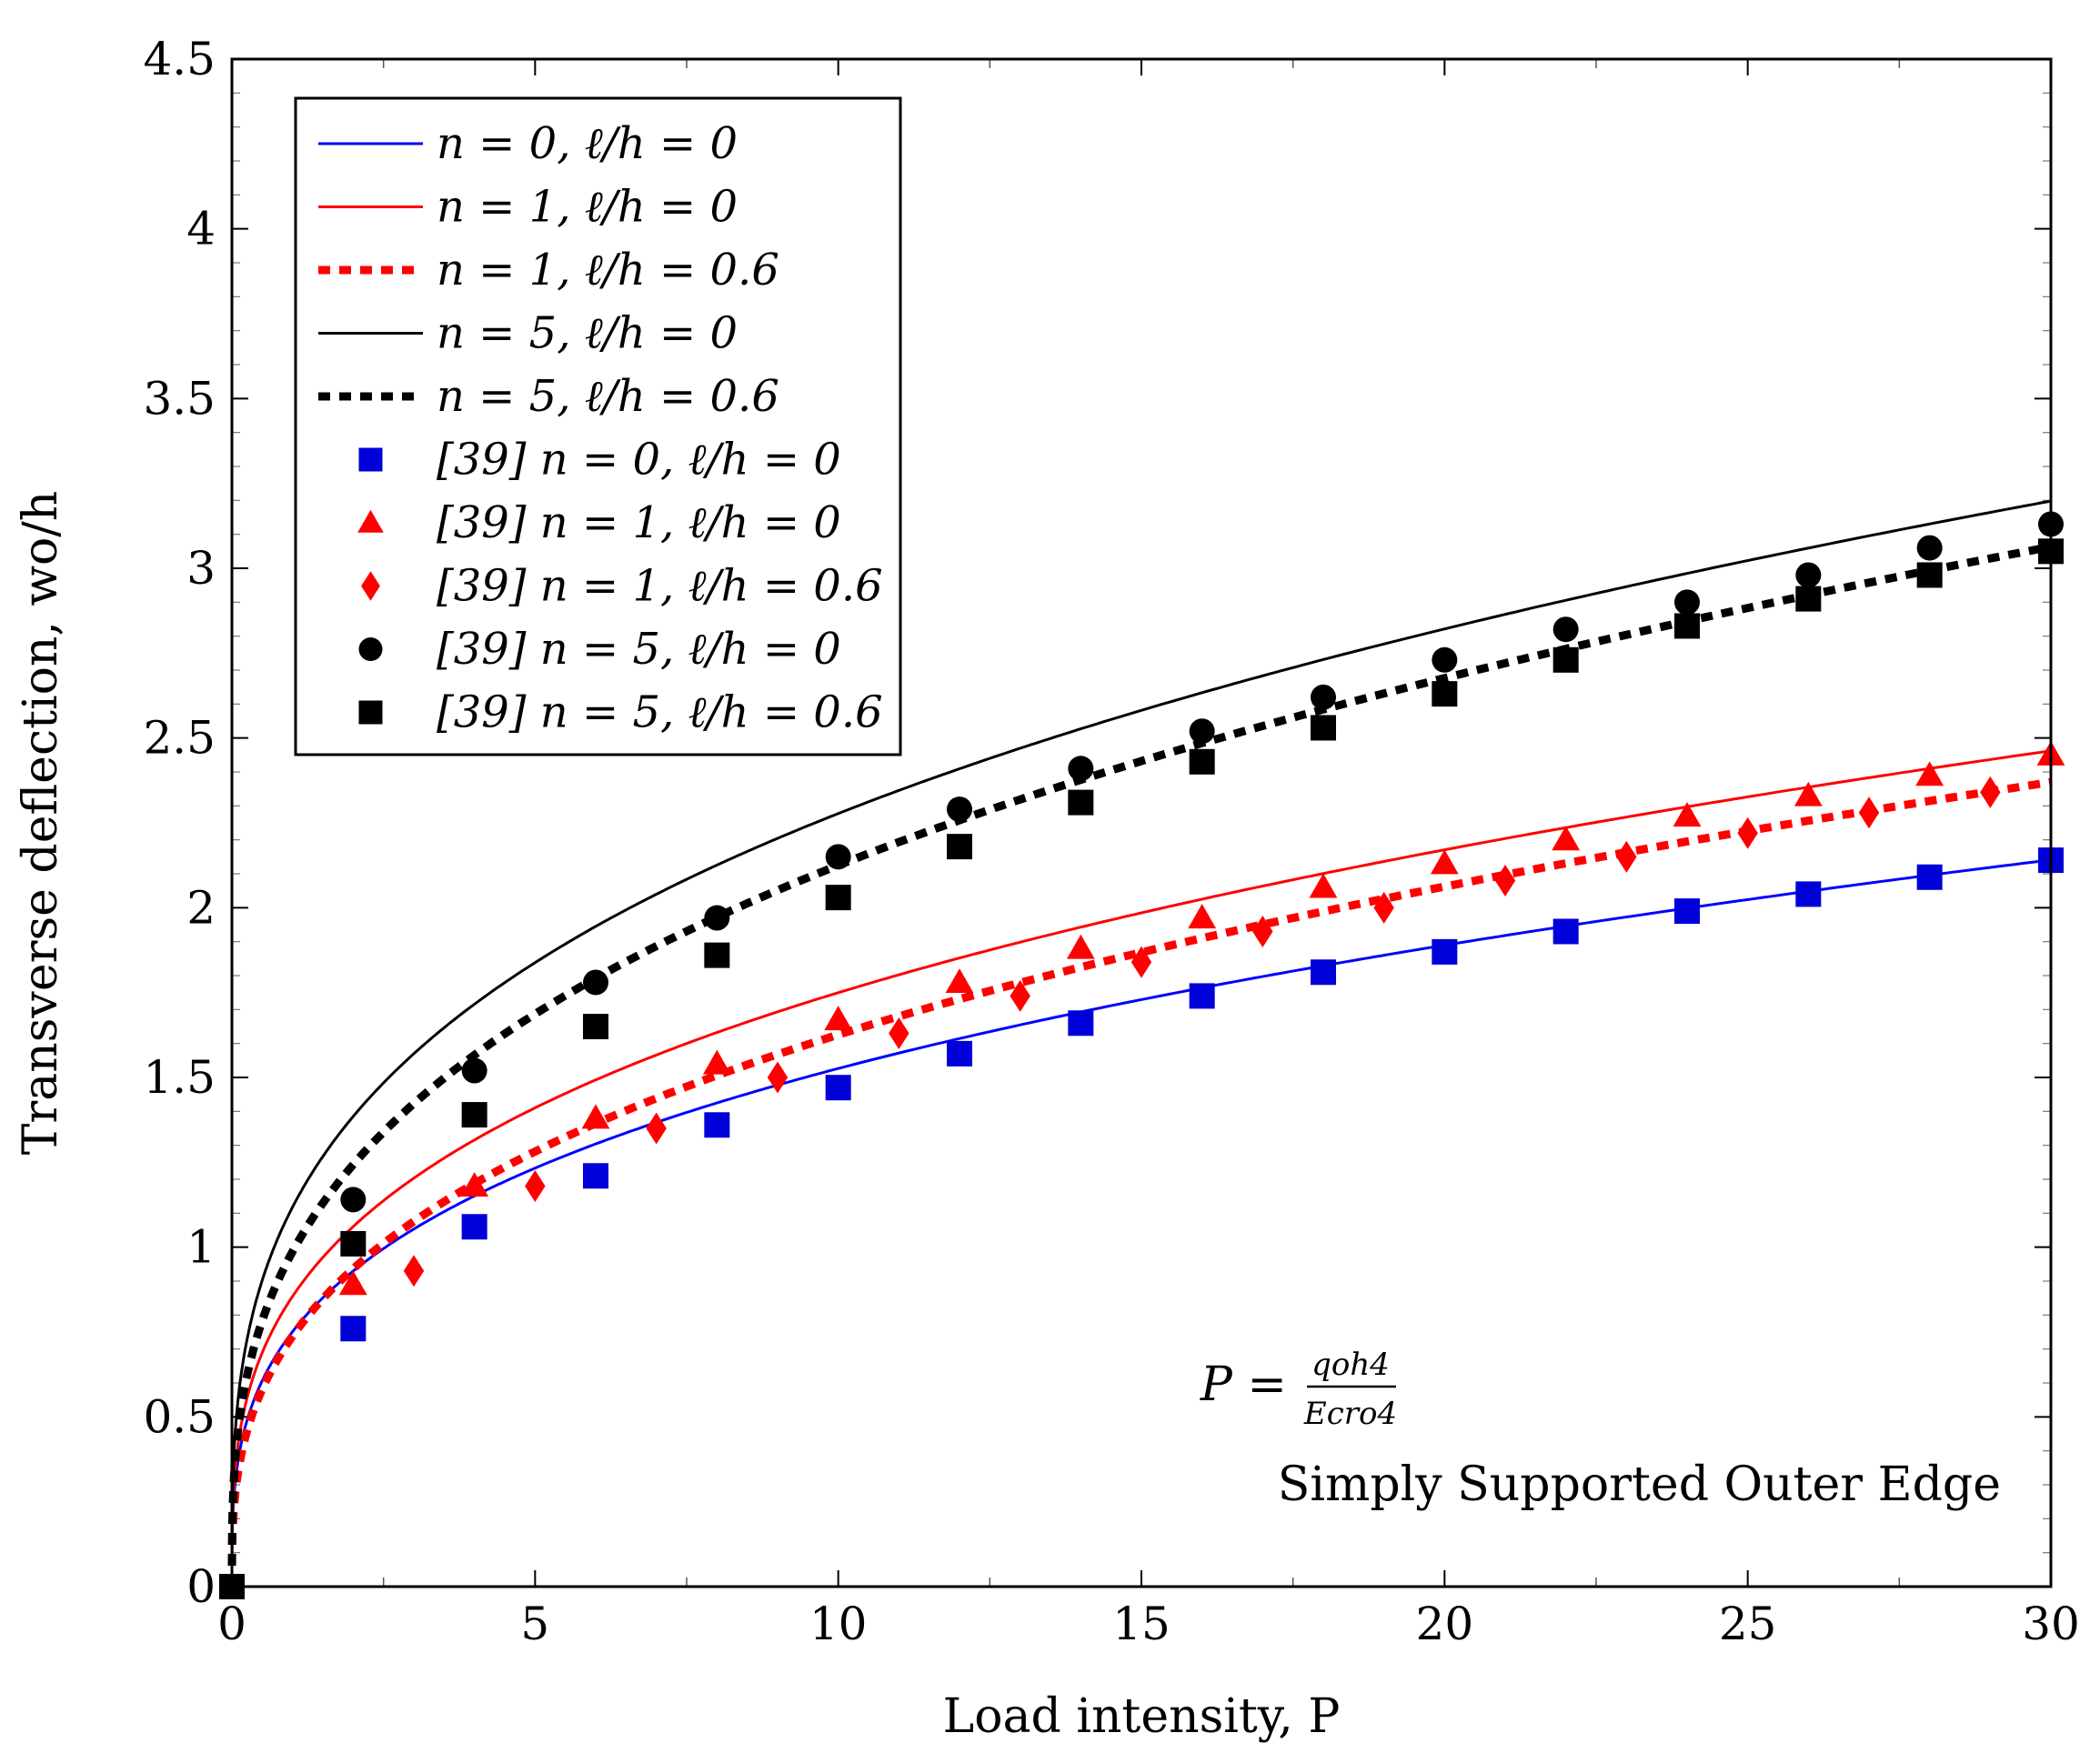  I want to click on x-tick-label: 10, so click(838, 1624).